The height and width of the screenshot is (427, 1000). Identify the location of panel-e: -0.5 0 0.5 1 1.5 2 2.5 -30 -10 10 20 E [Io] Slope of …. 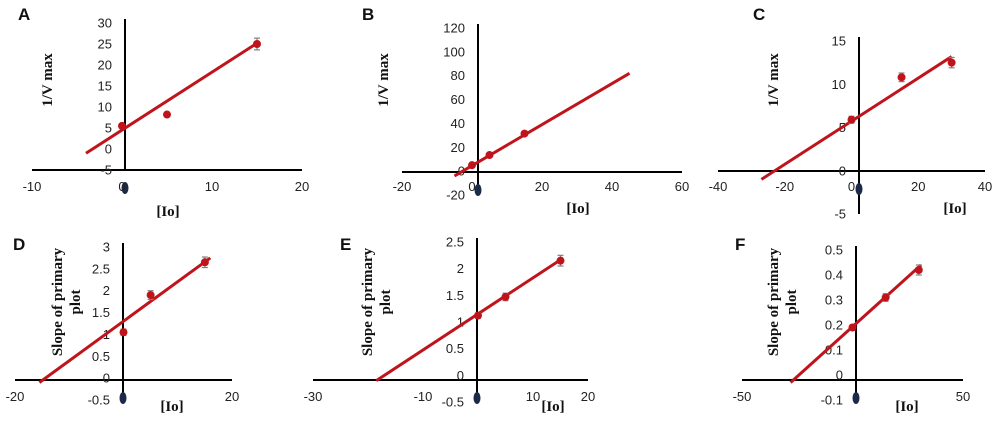
(450, 325).